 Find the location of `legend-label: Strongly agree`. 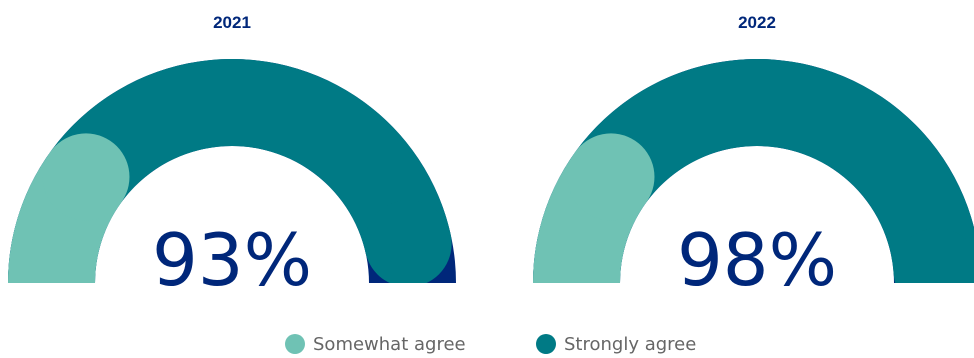

legend-label: Strongly agree is located at coordinates (630, 344).